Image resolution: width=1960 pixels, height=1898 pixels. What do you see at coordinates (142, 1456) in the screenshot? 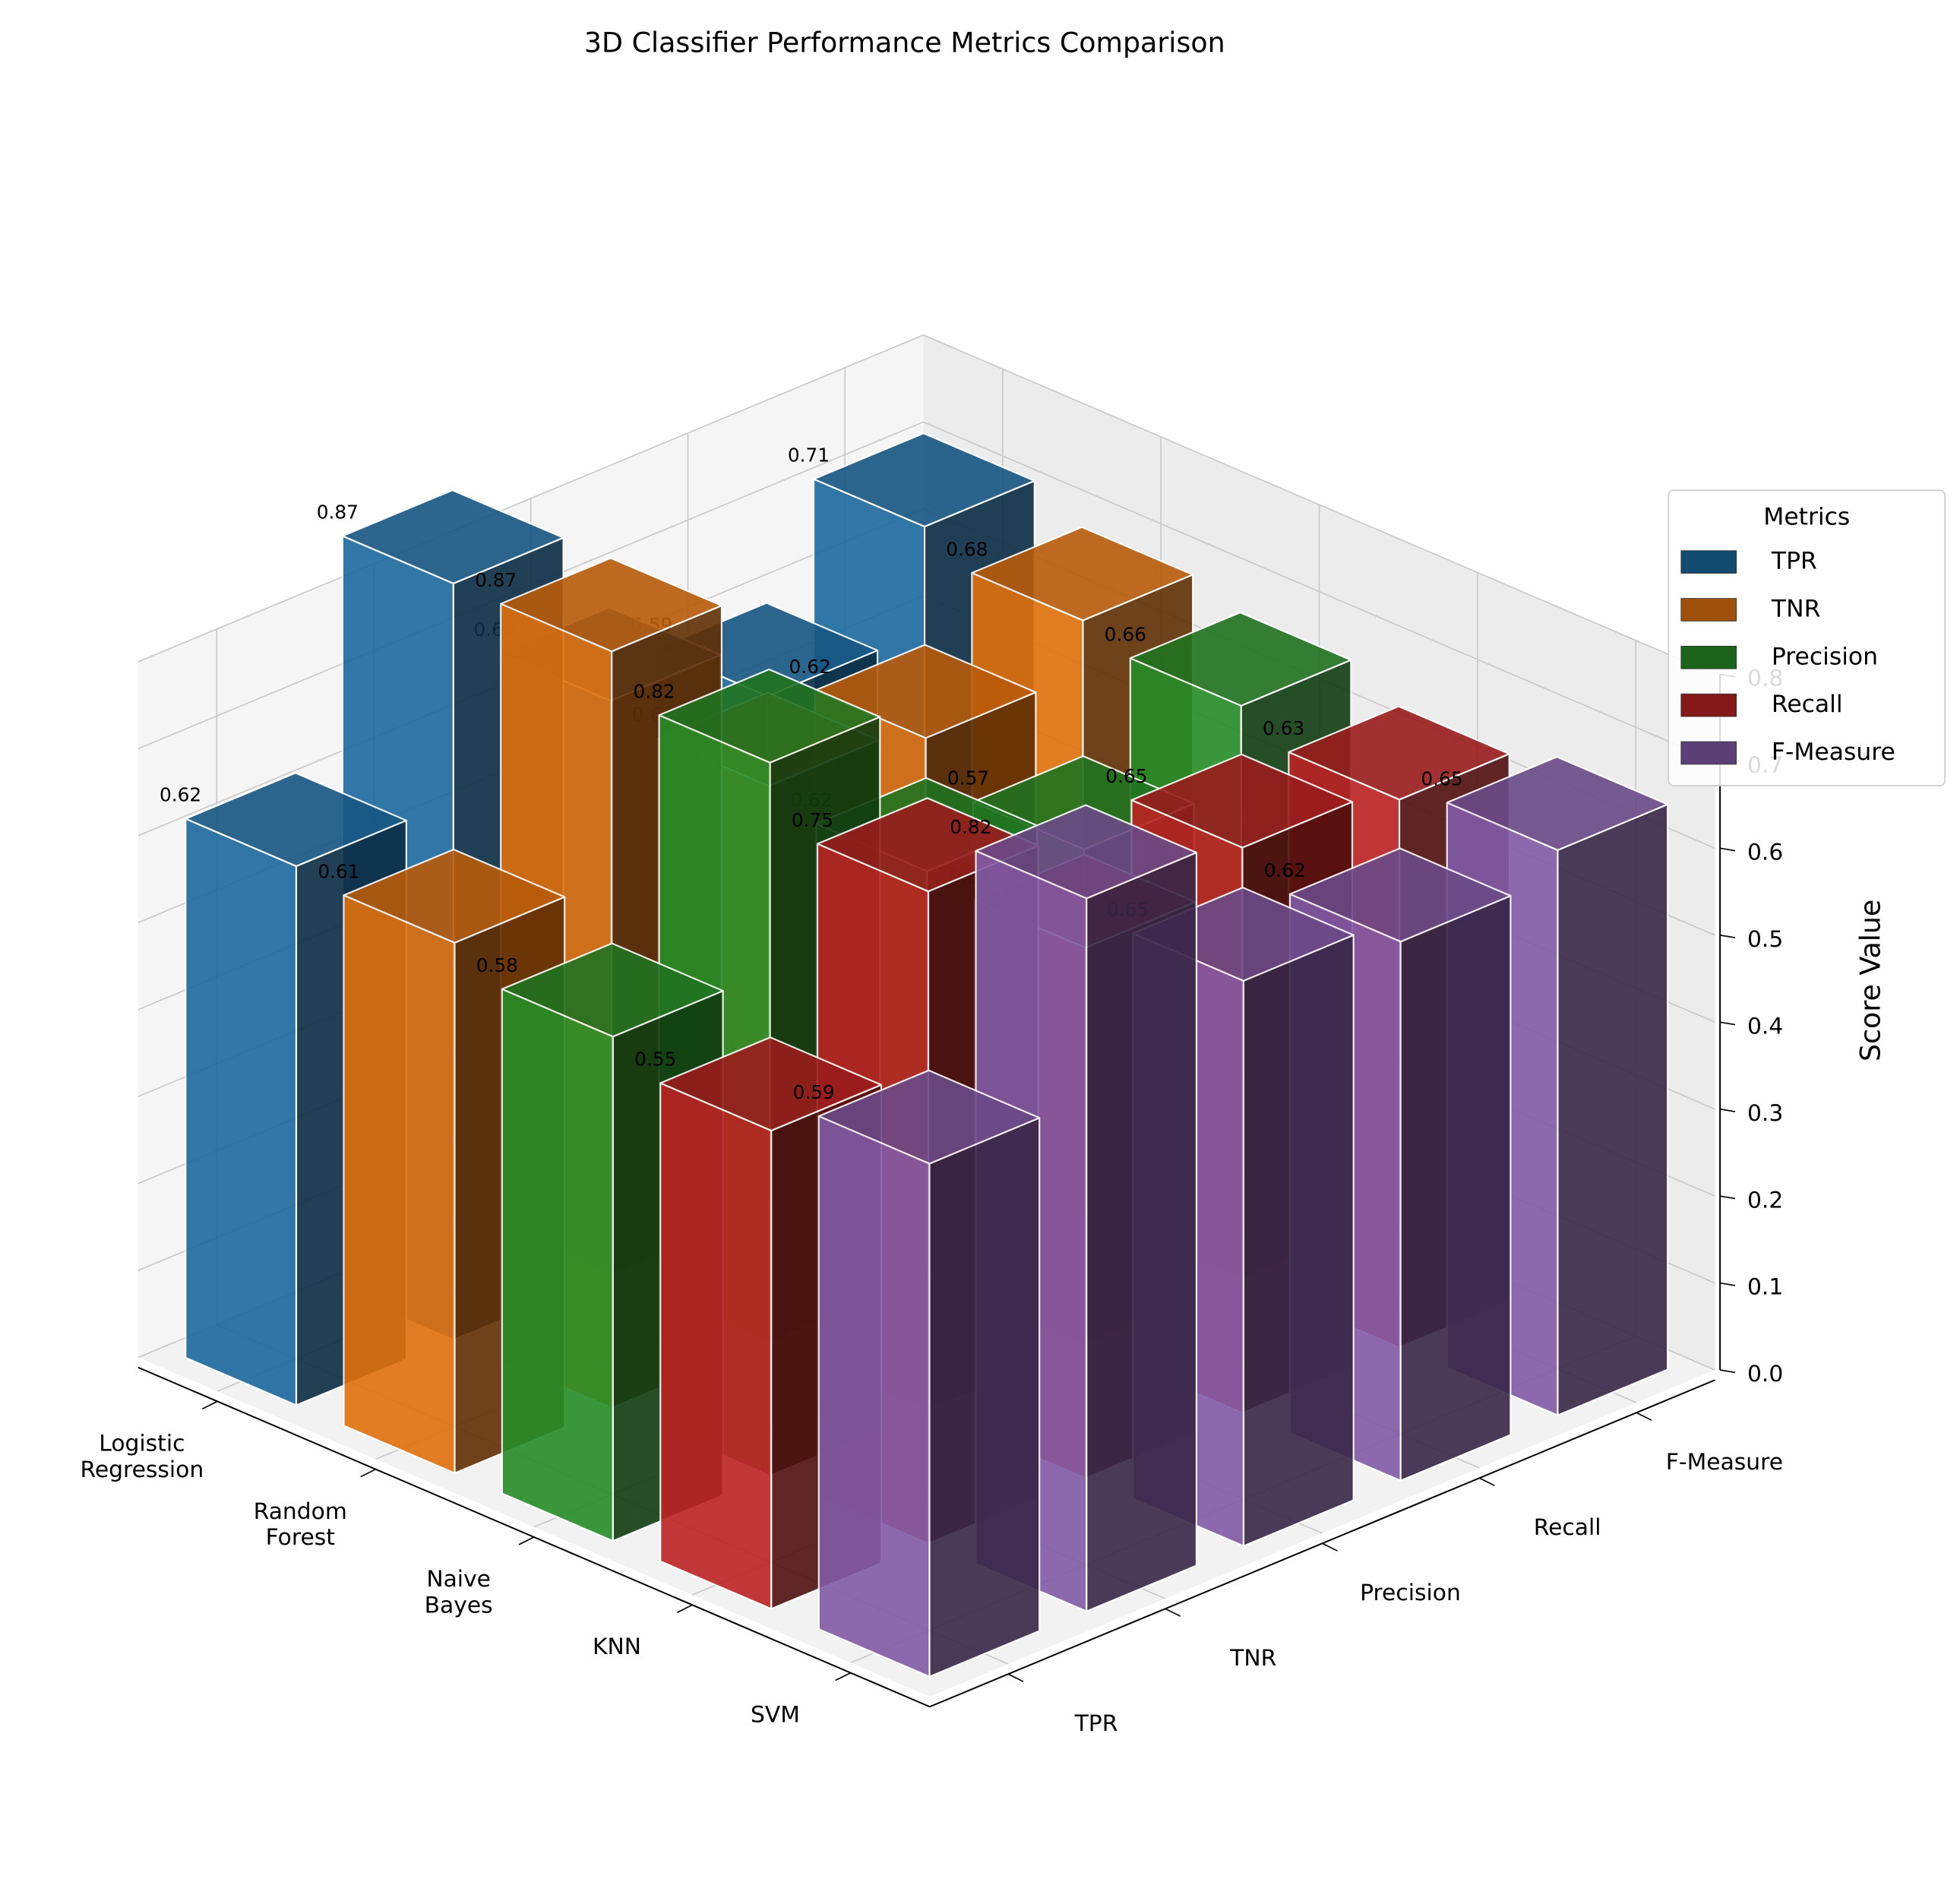
I see `x-tick-label: Logistic Regression` at bounding box center [142, 1456].